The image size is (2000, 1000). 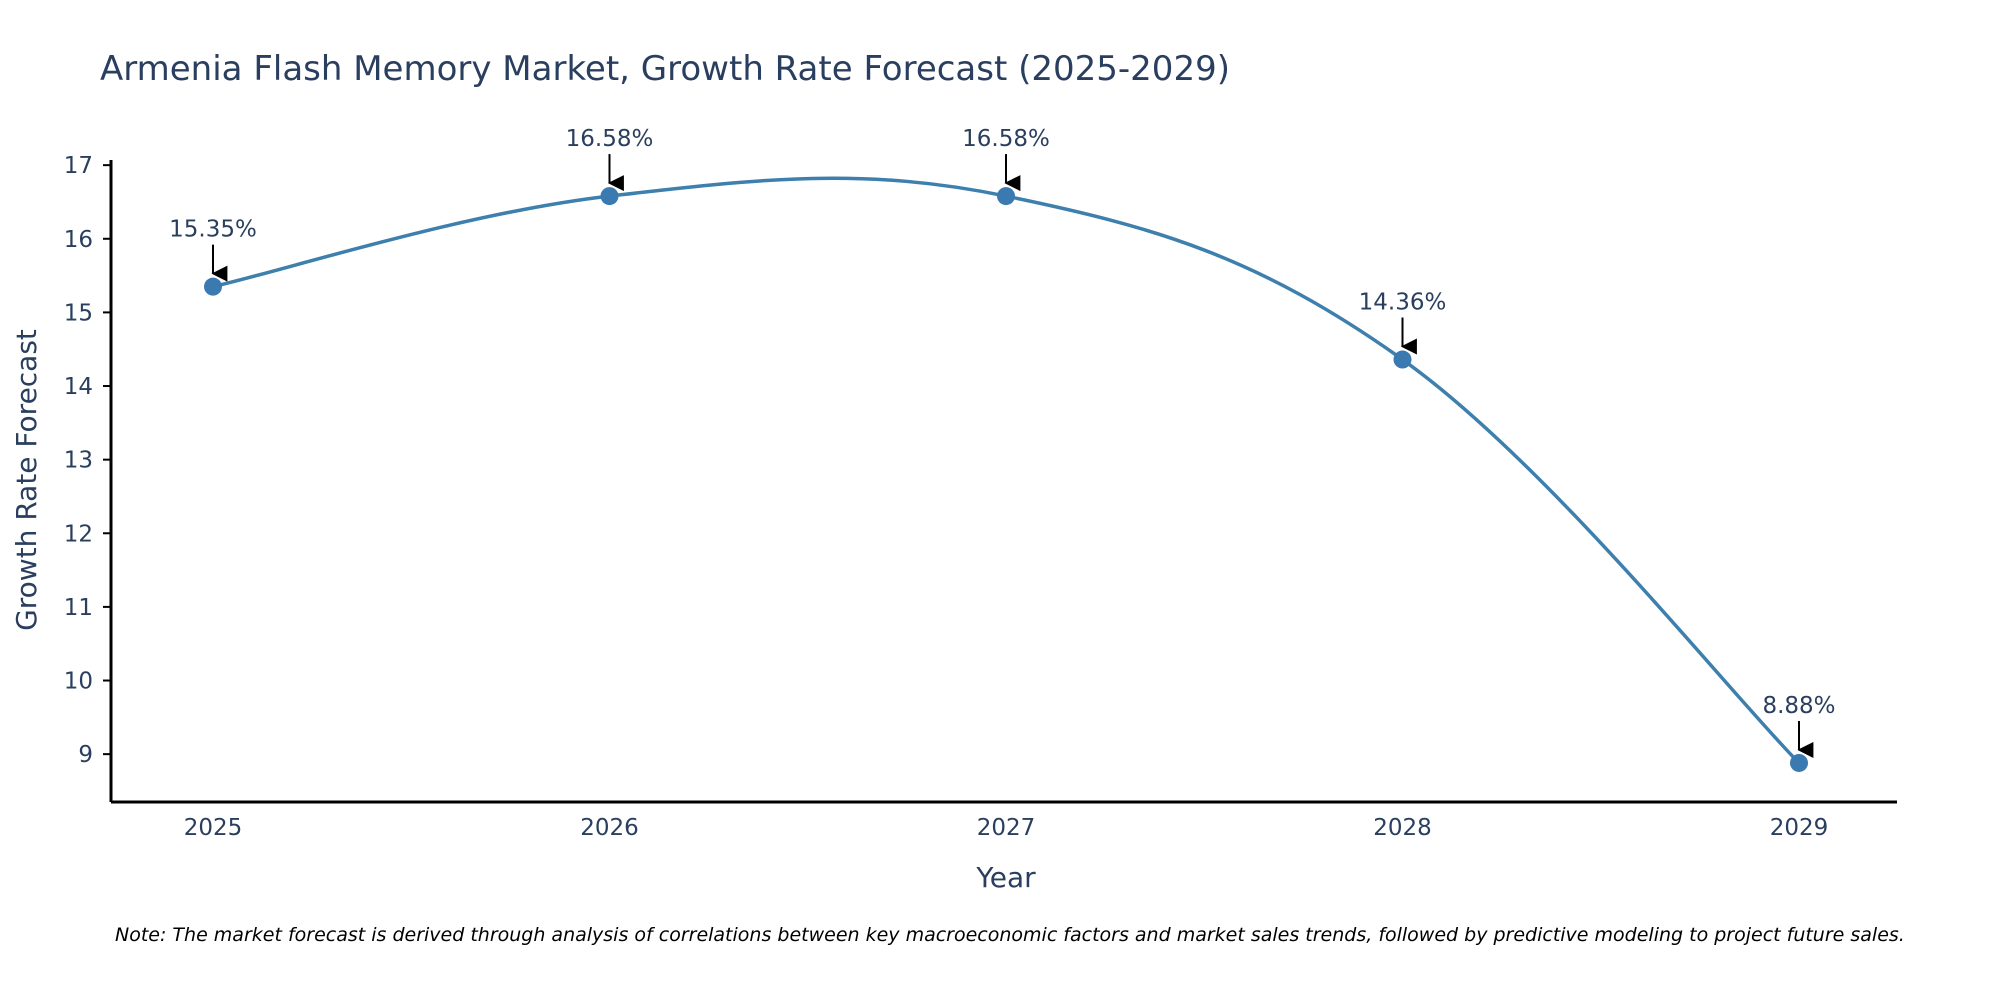 What do you see at coordinates (78, 534) in the screenshot?
I see `y-tick-label: 12` at bounding box center [78, 534].